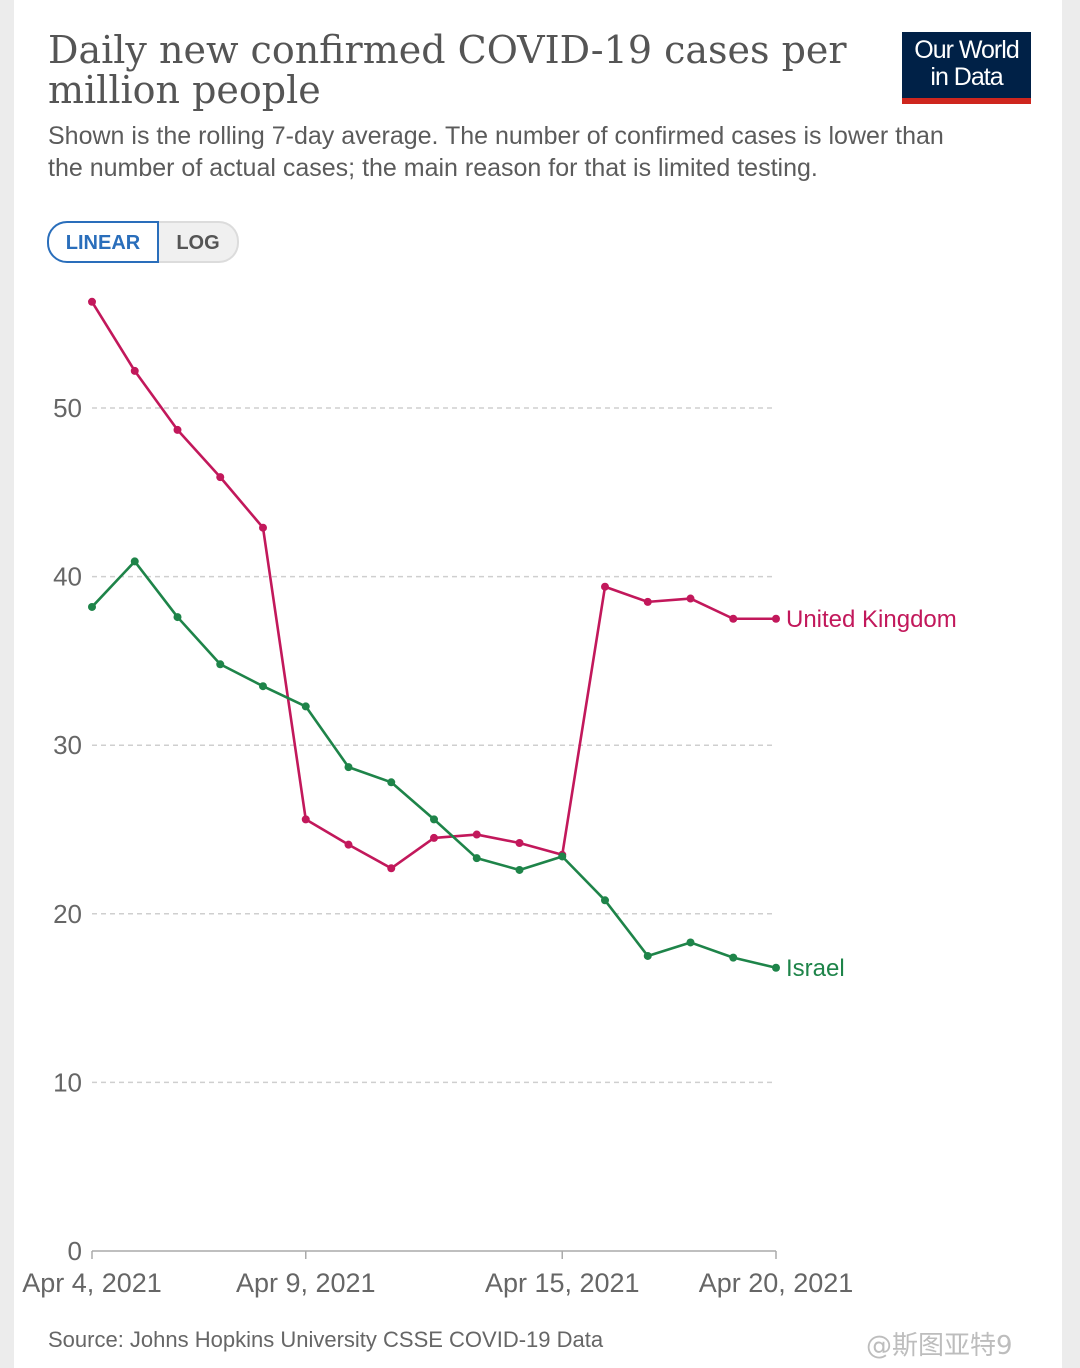 This screenshot has height=1368, width=1080. What do you see at coordinates (75, 1251) in the screenshot?
I see `y-tick-label-0: 0` at bounding box center [75, 1251].